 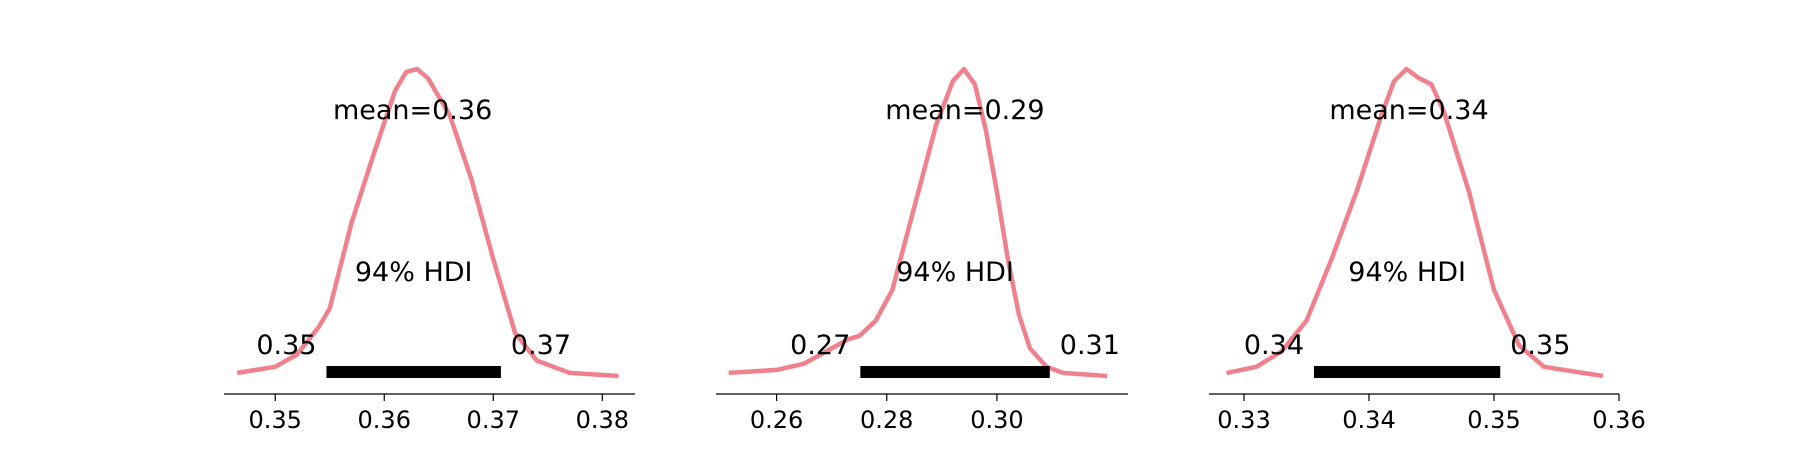 What do you see at coordinates (1540, 345) in the screenshot?
I see `hdi-high-label: 0.35` at bounding box center [1540, 345].